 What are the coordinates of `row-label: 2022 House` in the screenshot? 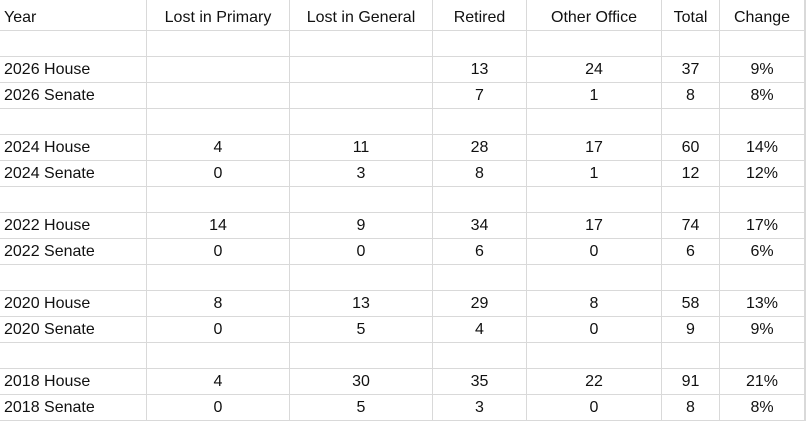 It's located at (73, 226).